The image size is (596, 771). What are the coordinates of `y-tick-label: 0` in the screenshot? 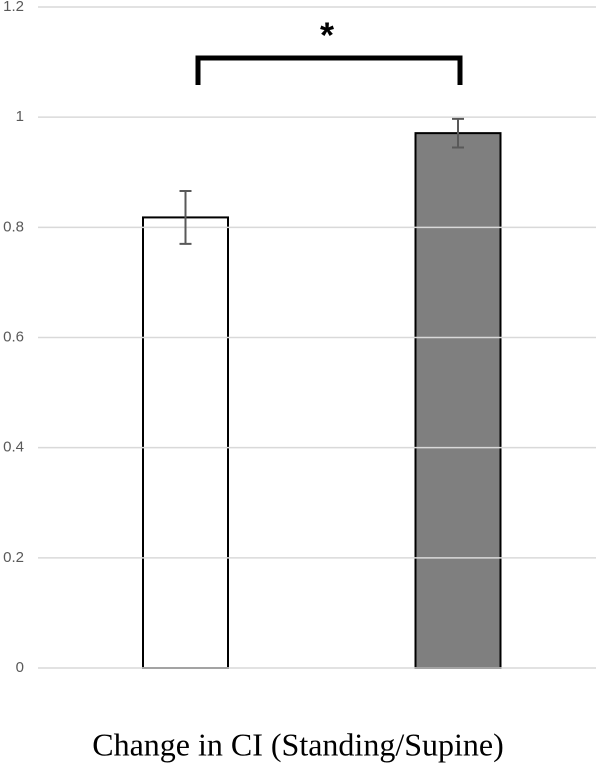 It's located at (20, 667).